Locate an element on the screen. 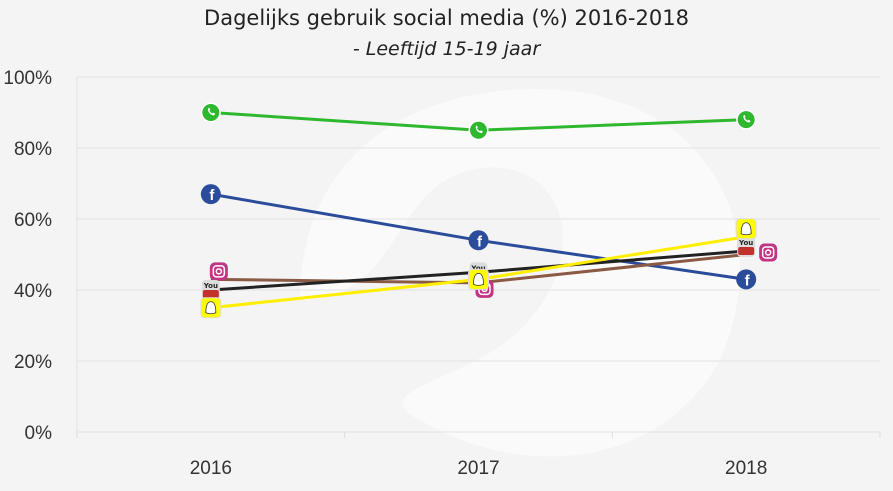 The height and width of the screenshot is (491, 893). y-tick-label: 100% is located at coordinates (27, 78).